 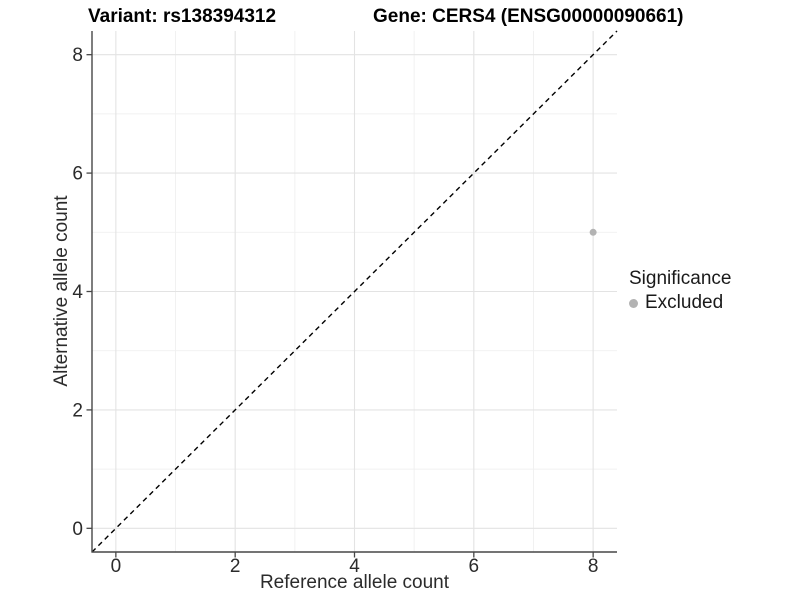 I want to click on legend-title: Significance, so click(x=680, y=278).